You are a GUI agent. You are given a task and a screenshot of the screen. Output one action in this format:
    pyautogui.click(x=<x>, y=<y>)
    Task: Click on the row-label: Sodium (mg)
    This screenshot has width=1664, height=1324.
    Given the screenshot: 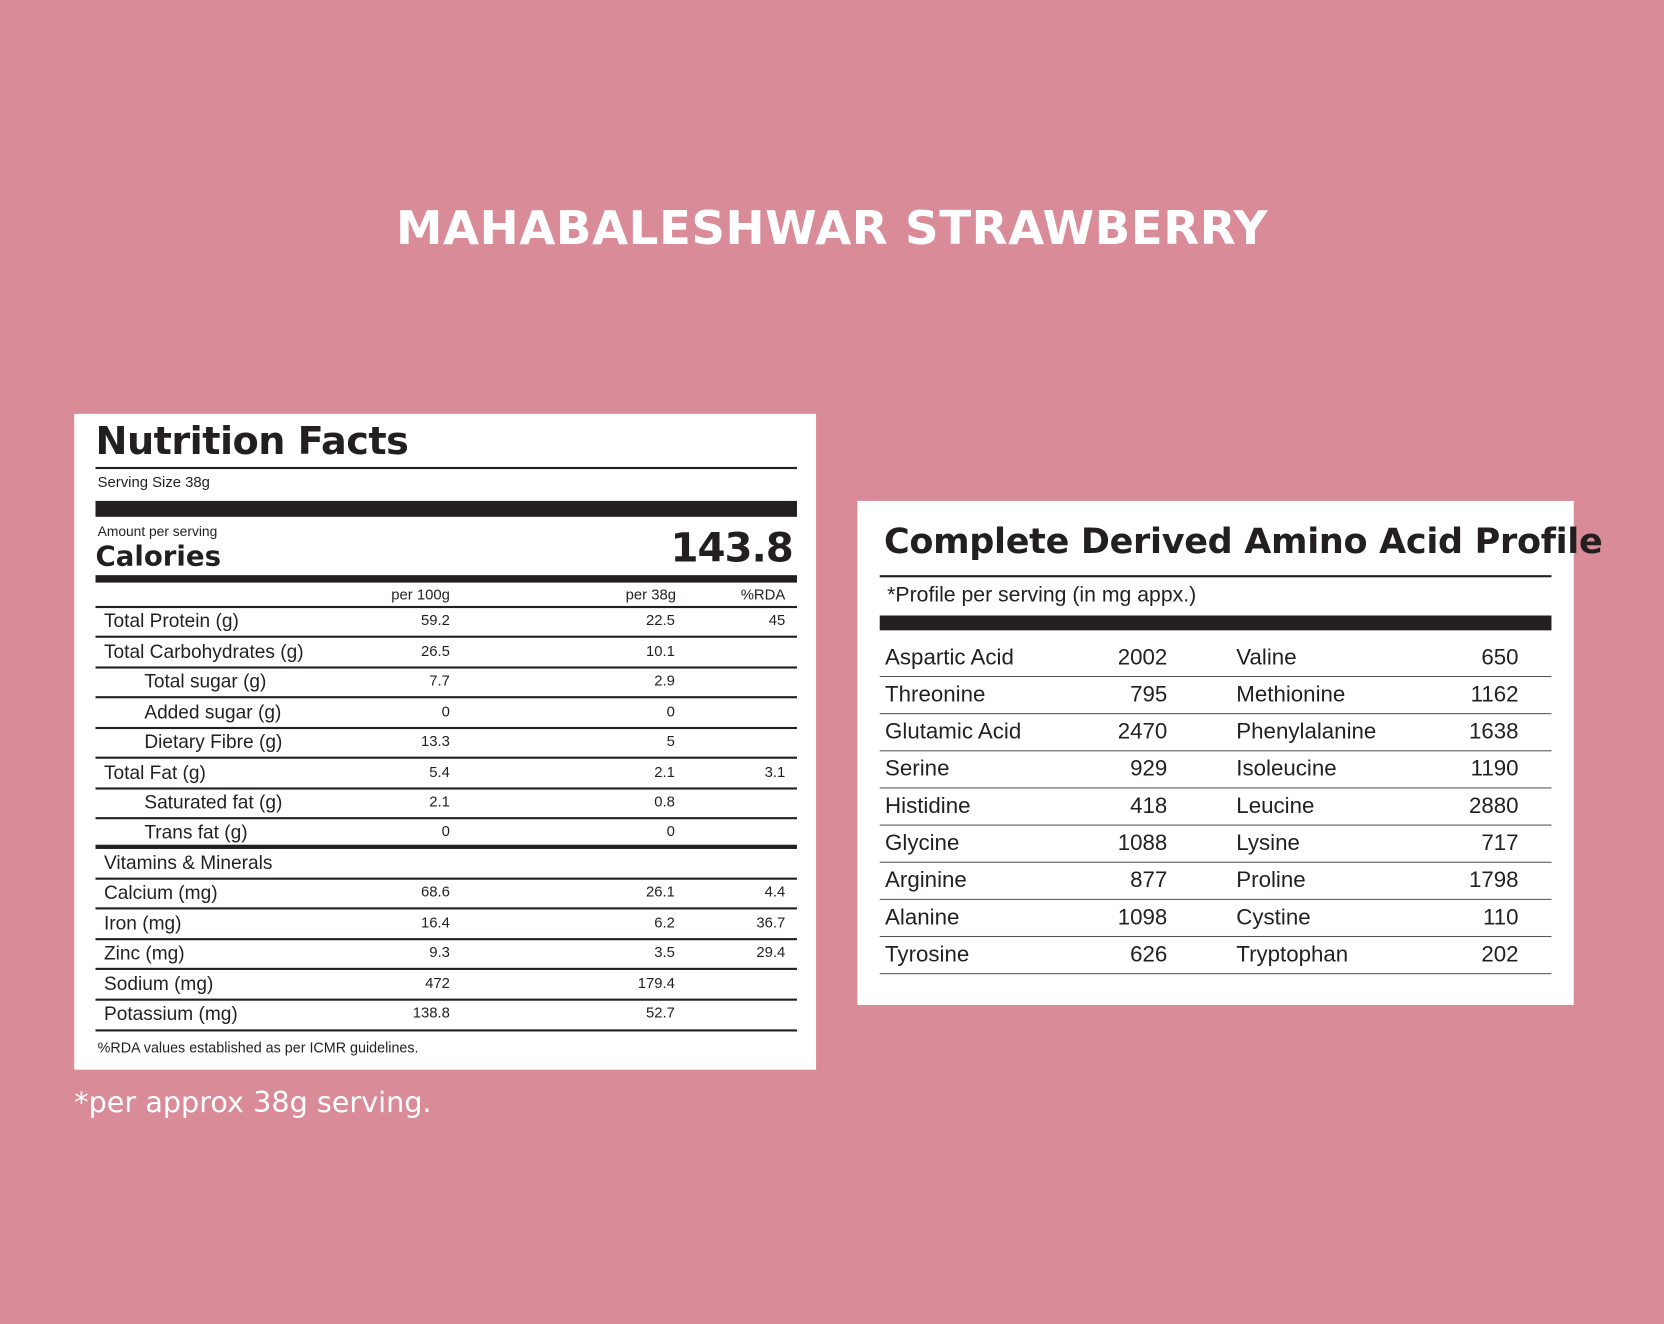 What is the action you would take?
    pyautogui.click(x=158, y=984)
    